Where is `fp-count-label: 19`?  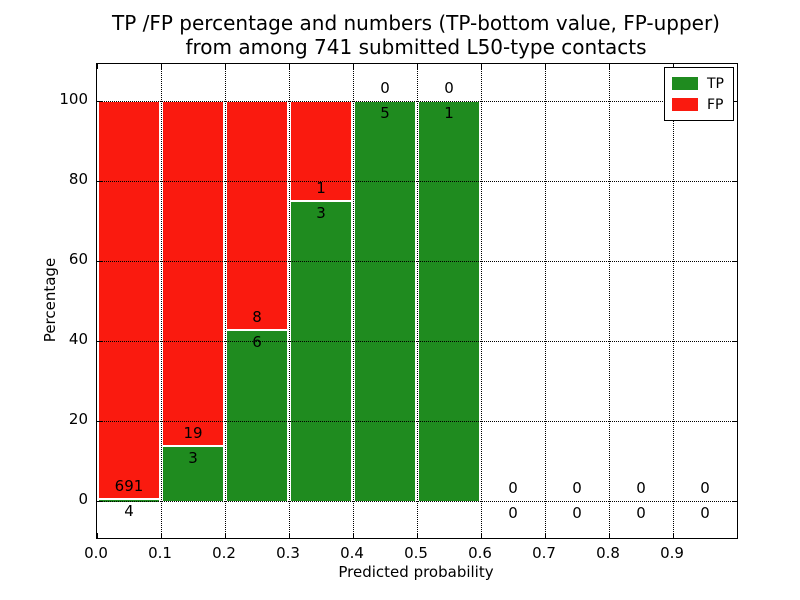
fp-count-label: 19 is located at coordinates (193, 433).